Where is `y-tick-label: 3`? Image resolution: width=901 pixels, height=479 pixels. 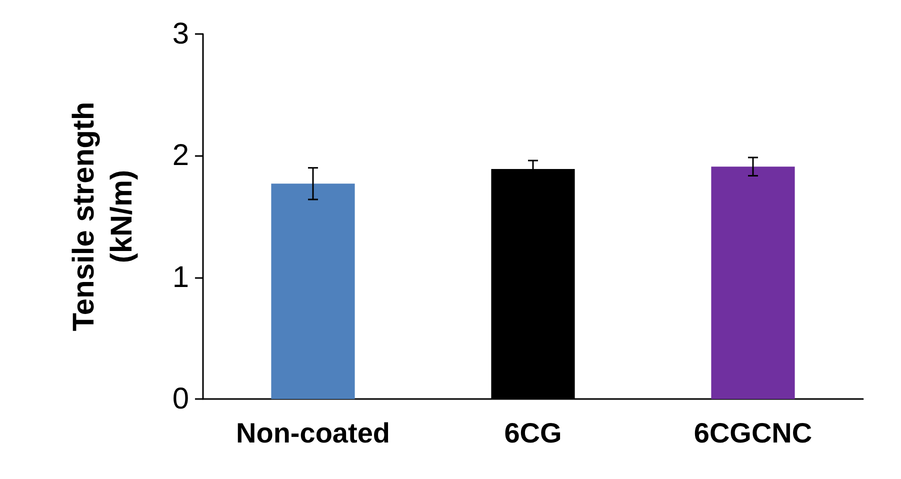
y-tick-label: 3 is located at coordinates (180, 34).